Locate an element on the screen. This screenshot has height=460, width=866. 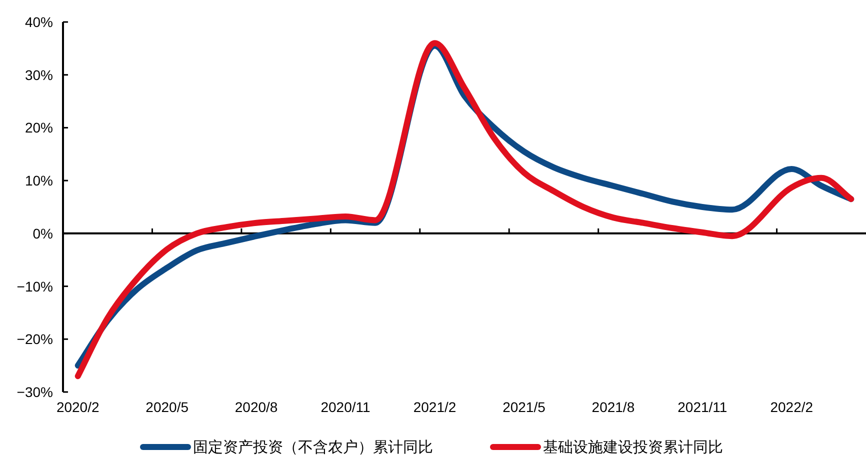
x-tick-label: 2020/8 is located at coordinates (256, 407).